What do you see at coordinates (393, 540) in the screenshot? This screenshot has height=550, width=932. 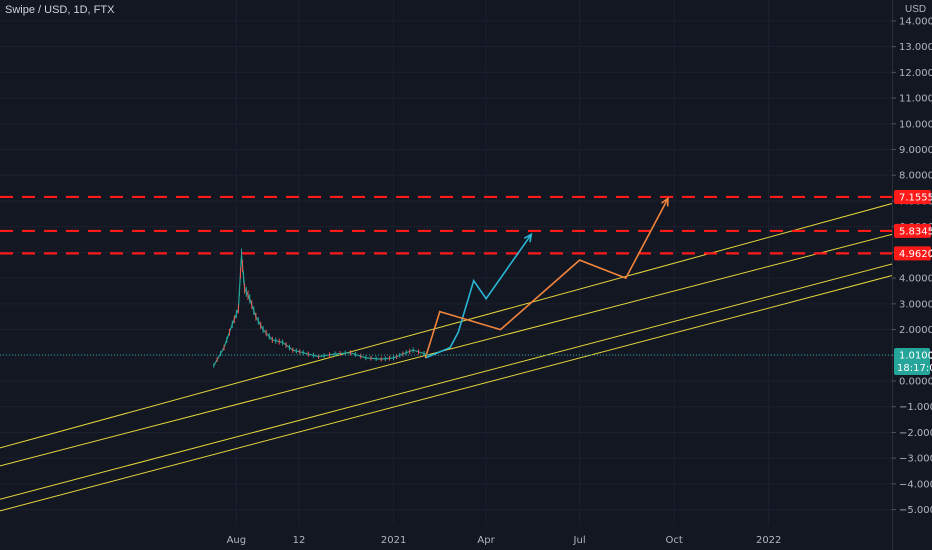 I see `x-tick-label: 2021` at bounding box center [393, 540].